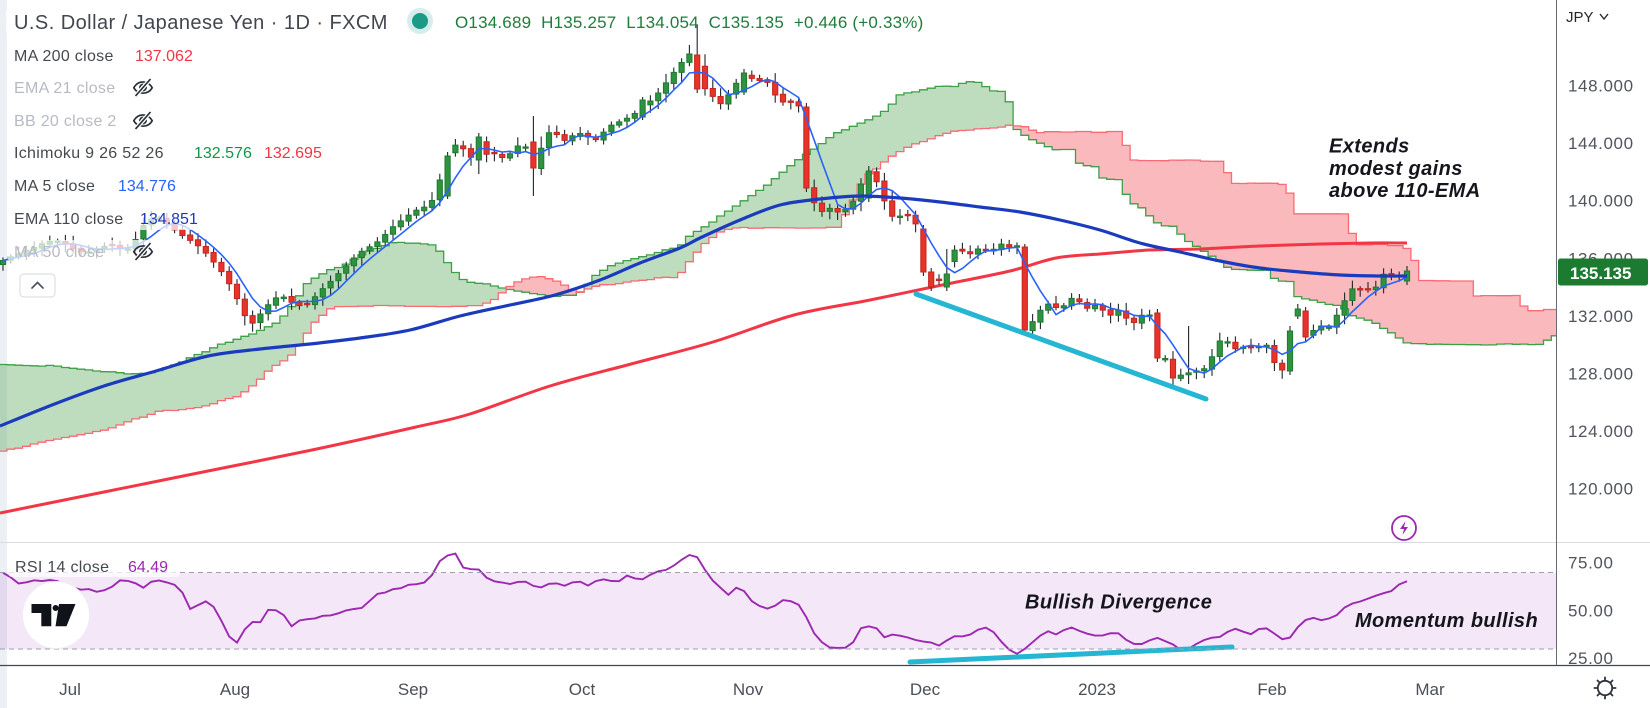  I want to click on svg-text: 75.00, so click(1591, 563).